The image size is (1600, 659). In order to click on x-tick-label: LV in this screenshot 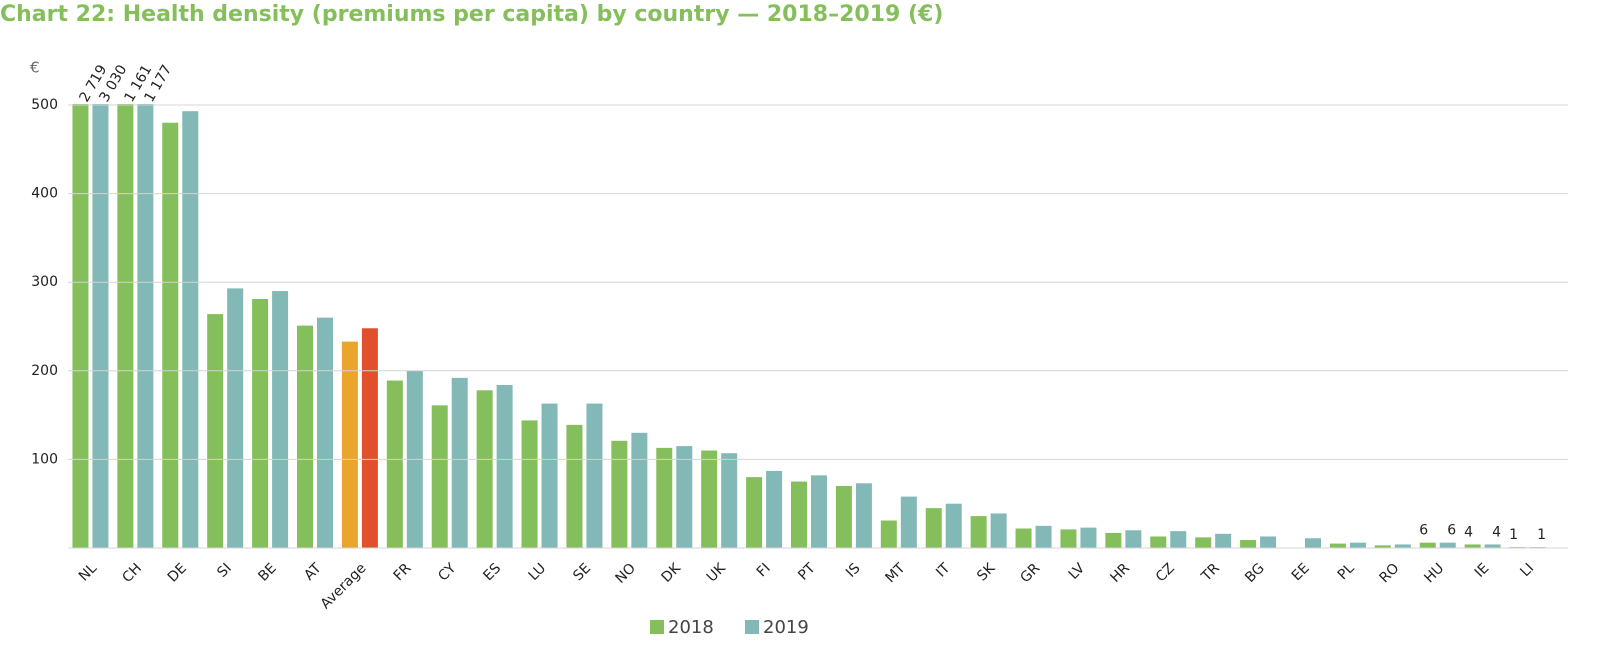, I will do `click(1077, 571)`.